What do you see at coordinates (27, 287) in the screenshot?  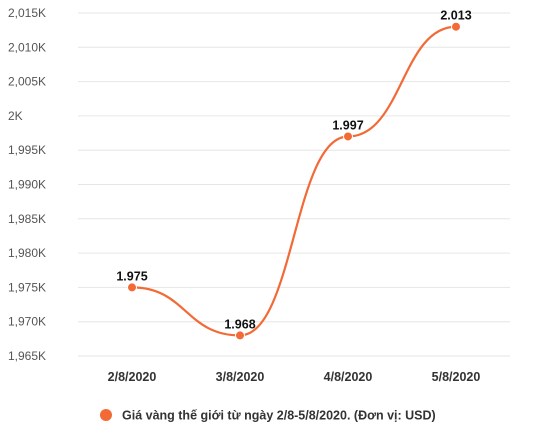 I see `y-tick-label: 1,975K` at bounding box center [27, 287].